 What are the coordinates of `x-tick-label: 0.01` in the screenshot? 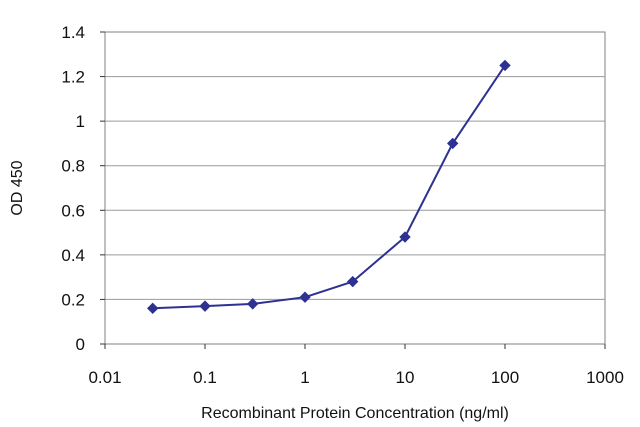 It's located at (104, 377).